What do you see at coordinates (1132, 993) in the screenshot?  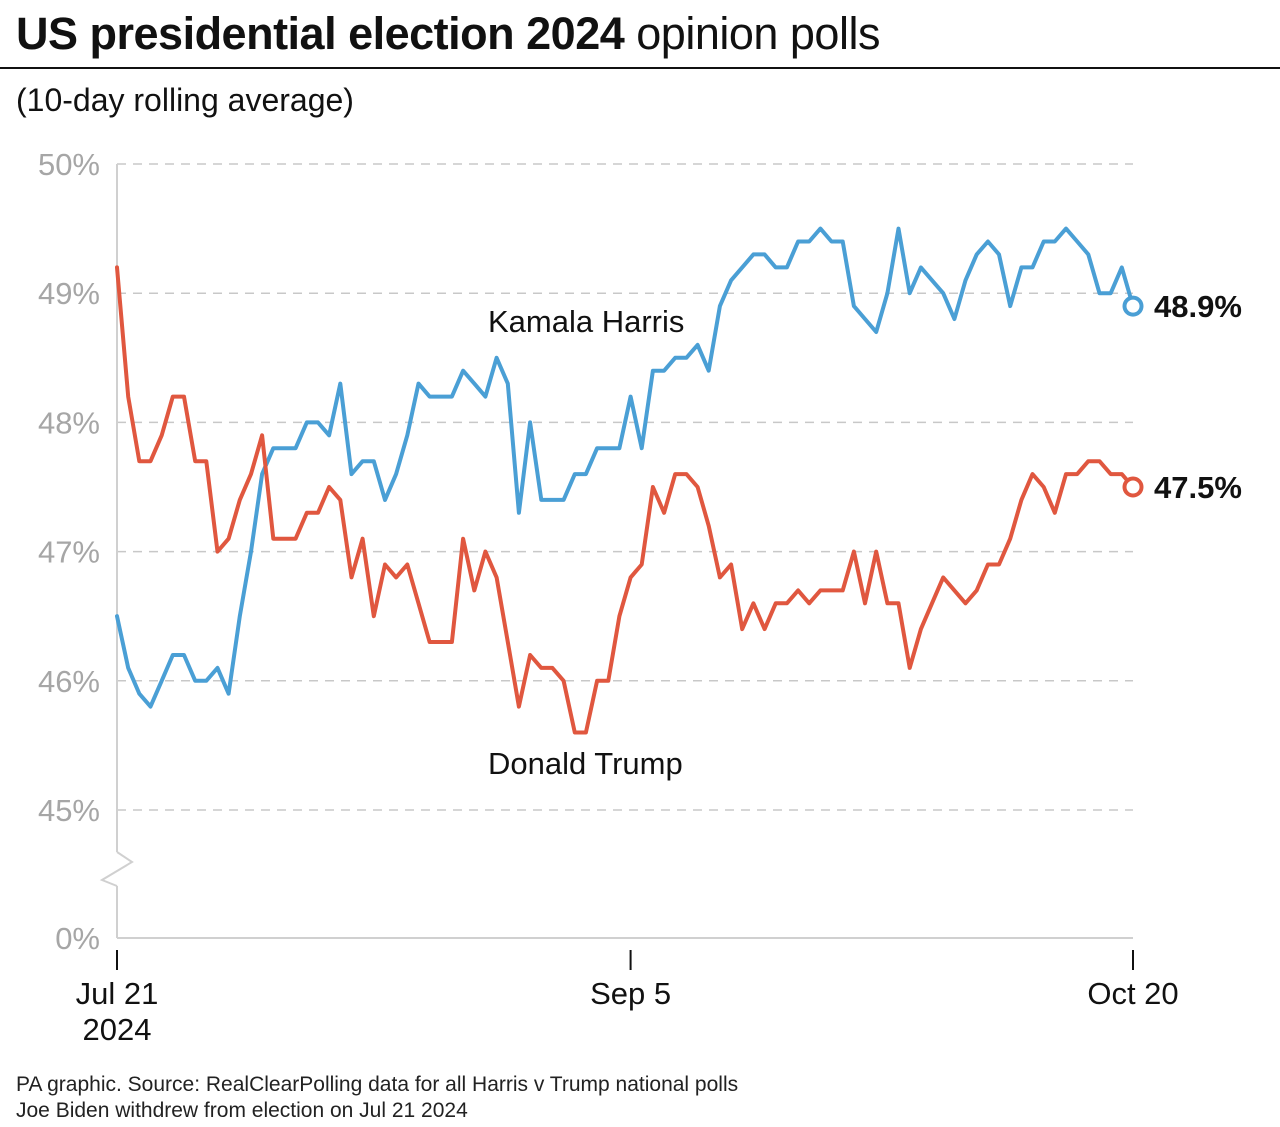 I see `x-tick-label: Oct 20` at bounding box center [1132, 993].